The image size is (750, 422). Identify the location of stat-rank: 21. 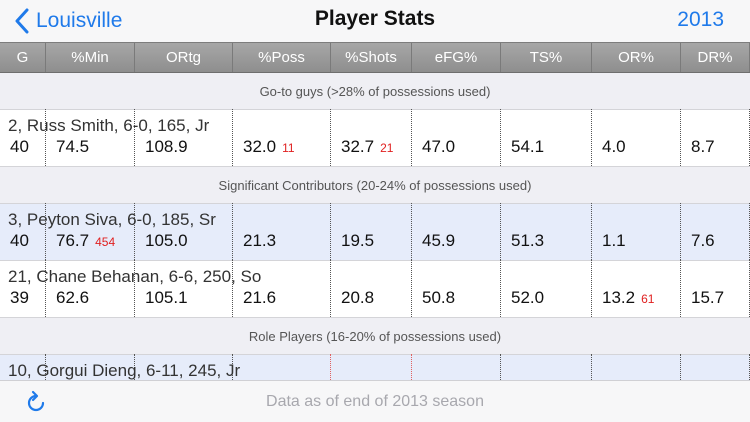
(387, 148).